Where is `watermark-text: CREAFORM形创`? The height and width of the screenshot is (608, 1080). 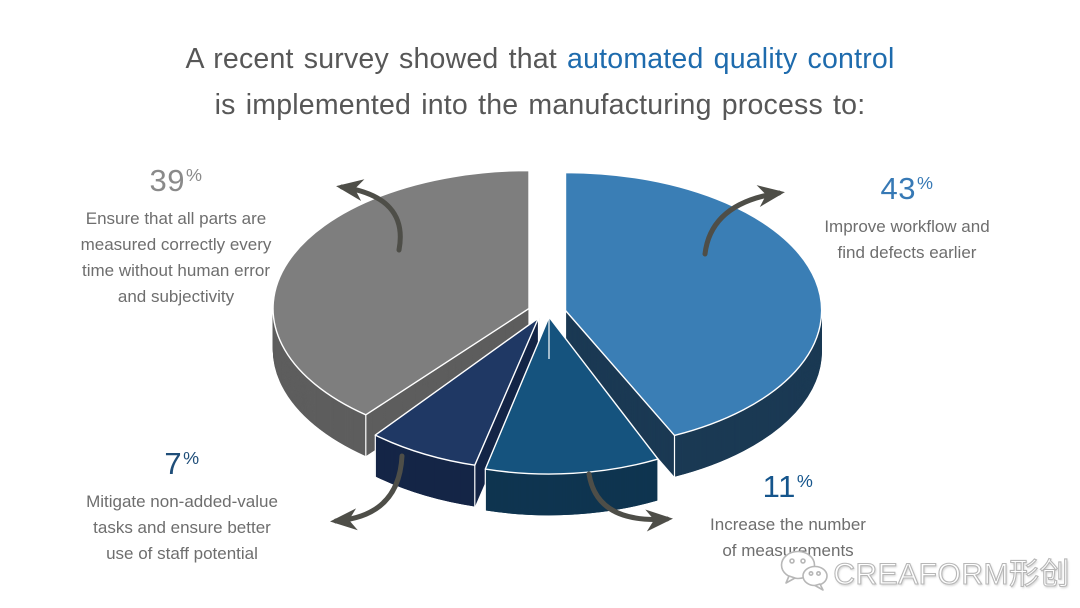
watermark-text: CREAFORM形创 is located at coordinates (951, 574).